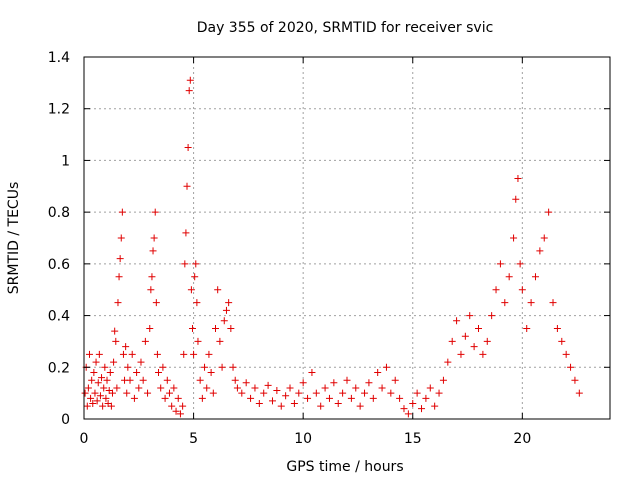  Describe the element at coordinates (14, 238) in the screenshot. I see `y-axis-label: SRMTID / TECUs` at that location.